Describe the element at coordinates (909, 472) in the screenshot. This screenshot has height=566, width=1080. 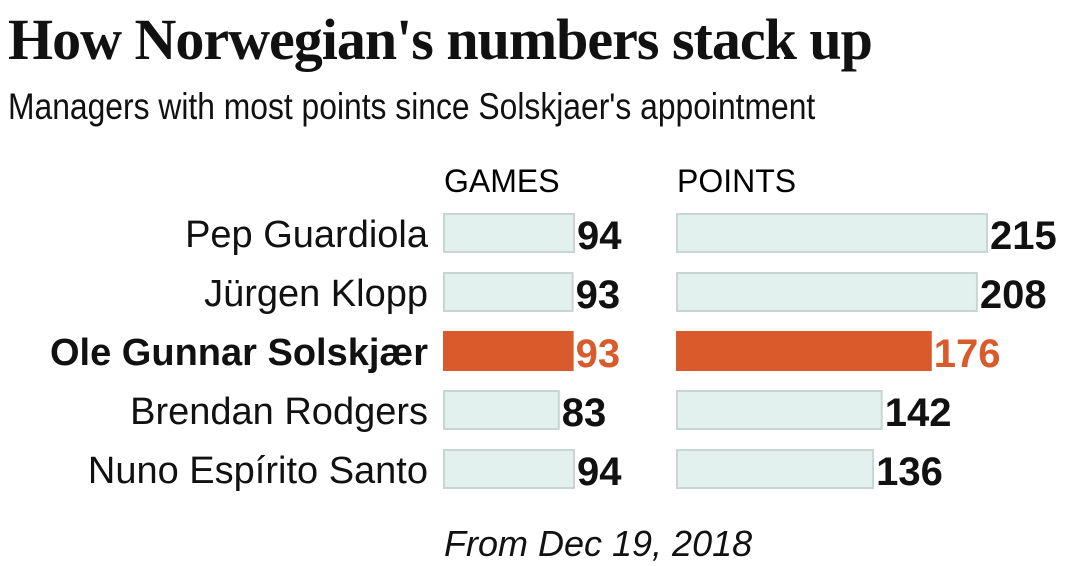
I see `data-label-points: 136` at that location.